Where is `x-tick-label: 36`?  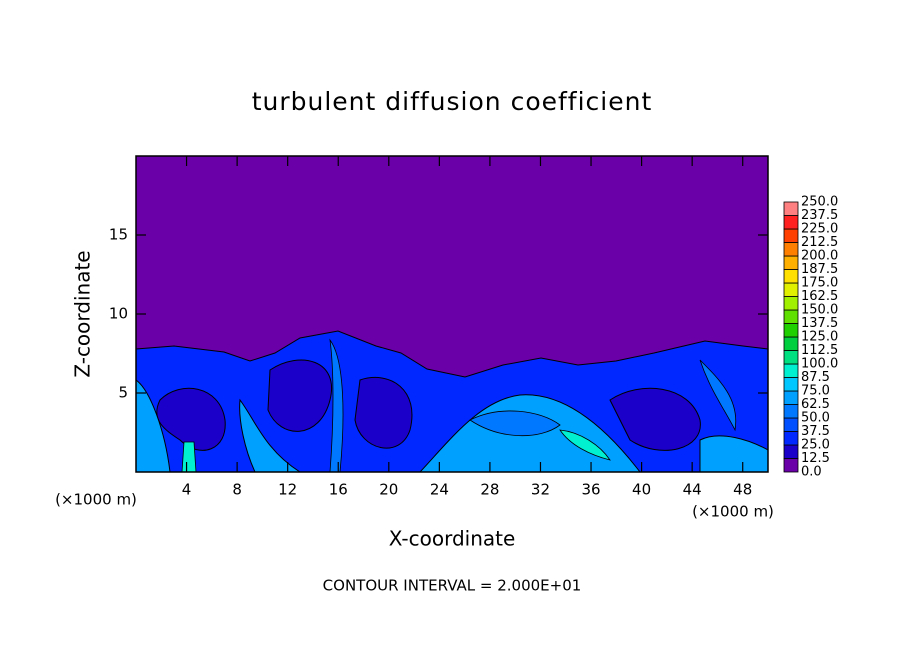 x-tick-label: 36 is located at coordinates (590, 490).